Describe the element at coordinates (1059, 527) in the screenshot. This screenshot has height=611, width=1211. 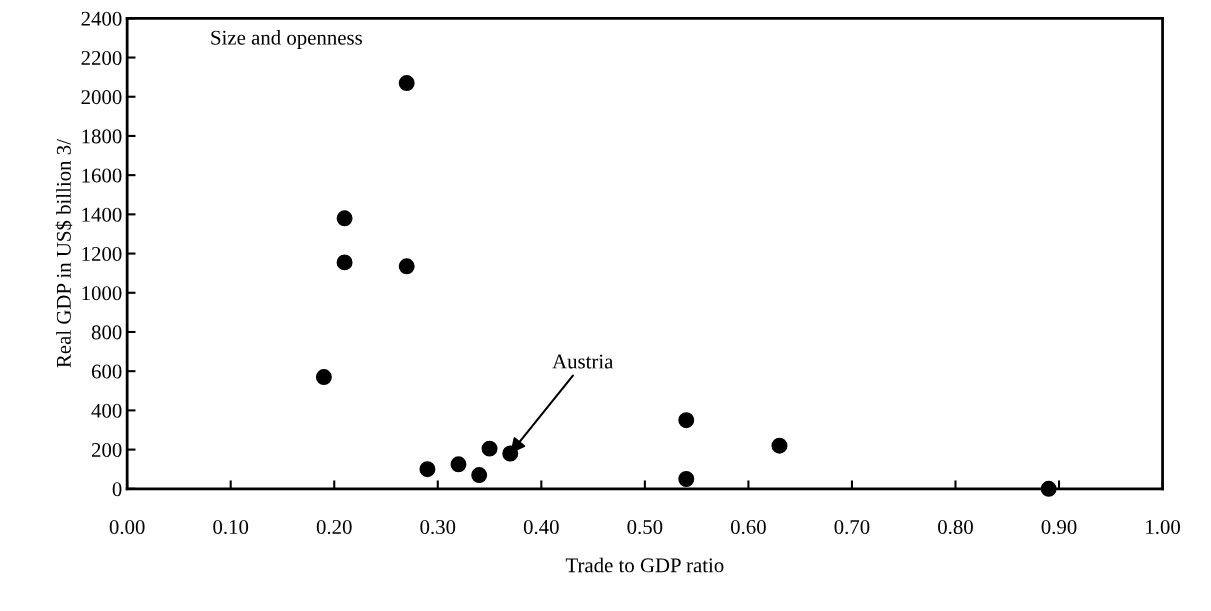
I see `x-tick-label: 0.90` at that location.